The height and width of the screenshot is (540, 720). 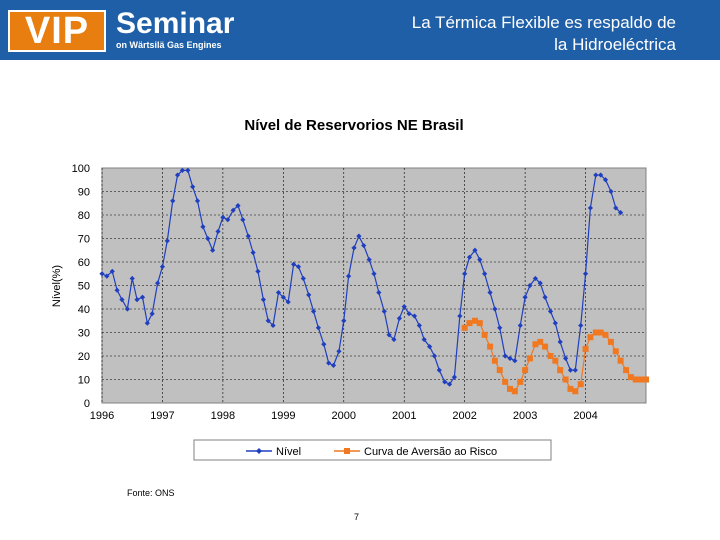 What do you see at coordinates (615, 44) in the screenshot?
I see `slide-title-line-2: la Hidroeléctrica` at bounding box center [615, 44].